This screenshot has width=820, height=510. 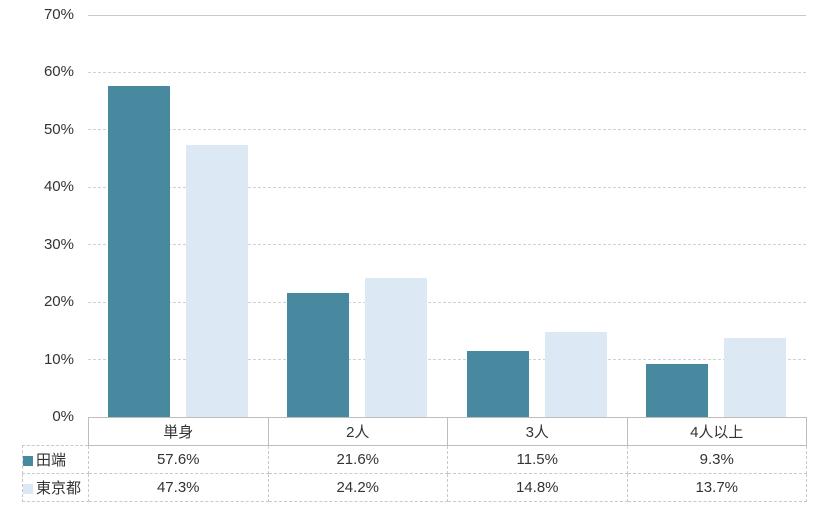 I want to click on value-cell-tabata-4nin: 9.3%, so click(x=716, y=459).